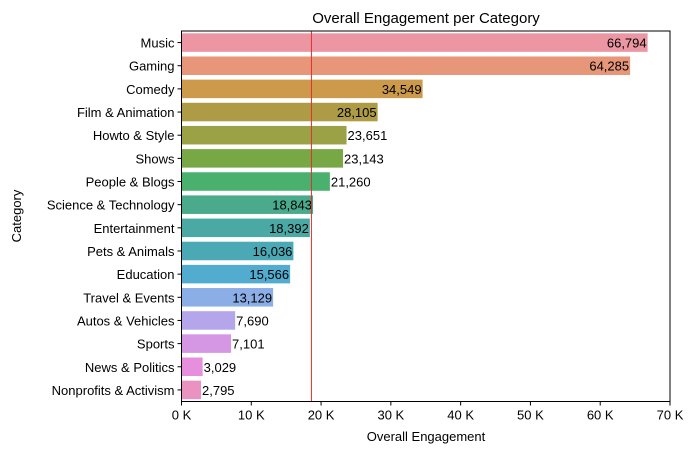 The image size is (700, 454). What do you see at coordinates (368, 135) in the screenshot?
I see `data-label: 23,651` at bounding box center [368, 135].